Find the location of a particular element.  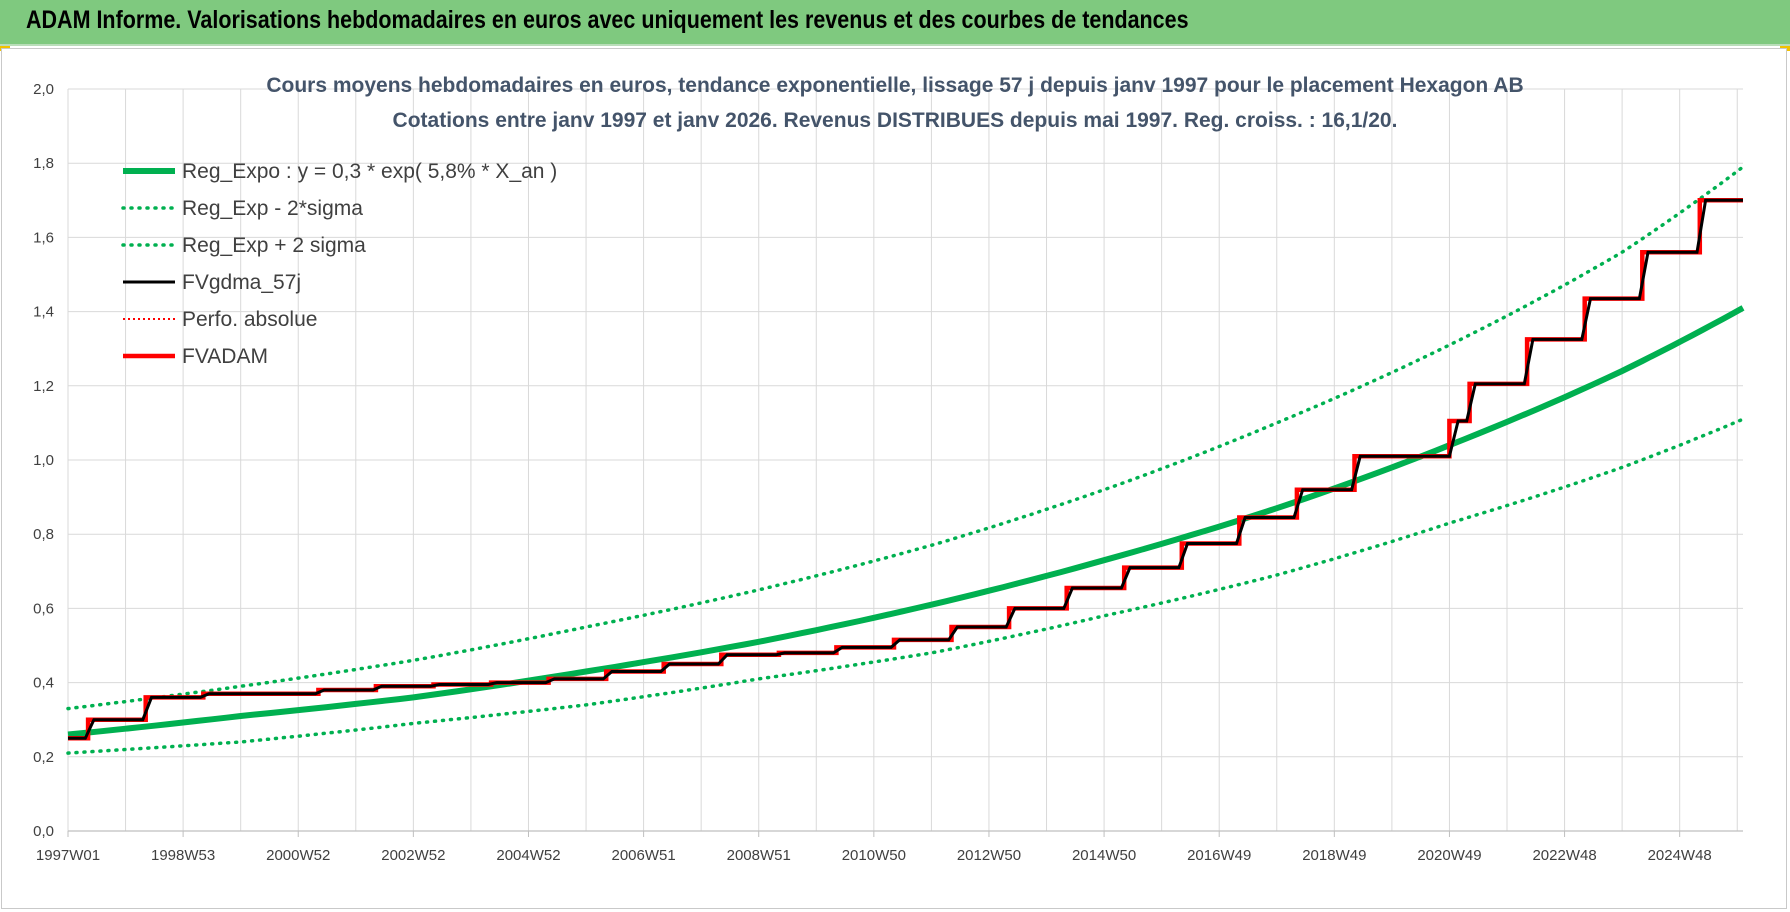

legend-label: Perfo. absolue is located at coordinates (249, 319).